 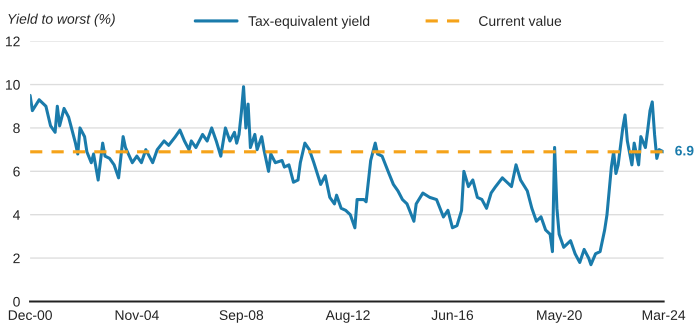 What do you see at coordinates (16, 258) in the screenshot?
I see `y-tick-label: 2` at bounding box center [16, 258].